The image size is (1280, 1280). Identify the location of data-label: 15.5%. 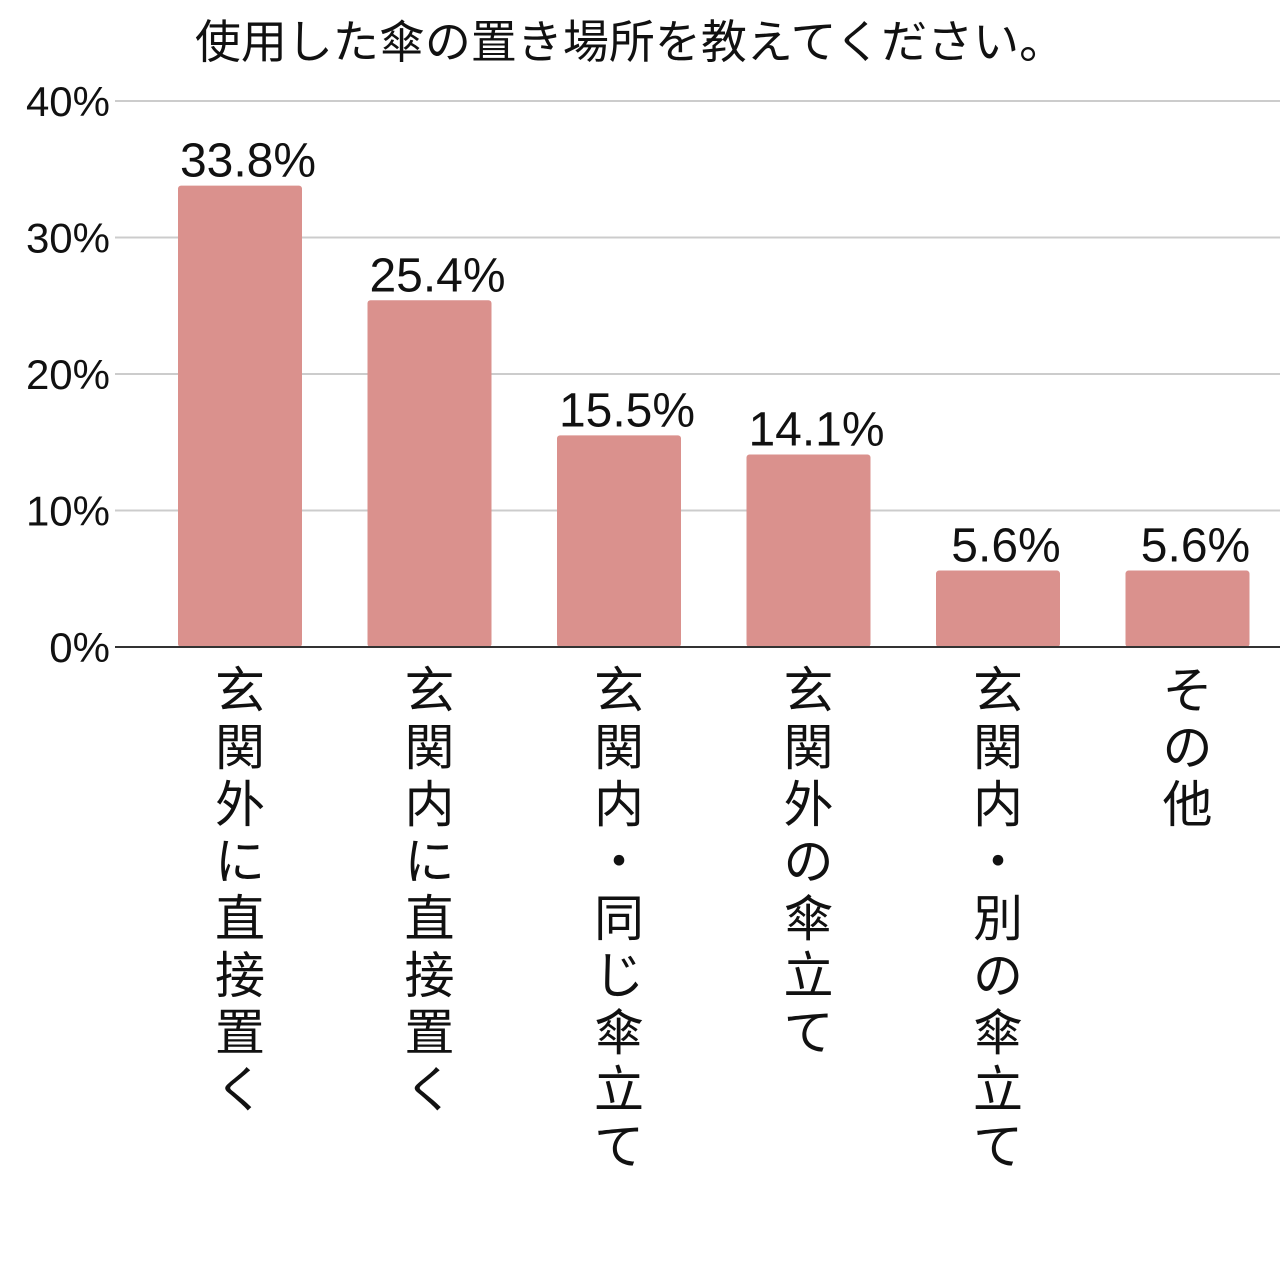
(627, 410).